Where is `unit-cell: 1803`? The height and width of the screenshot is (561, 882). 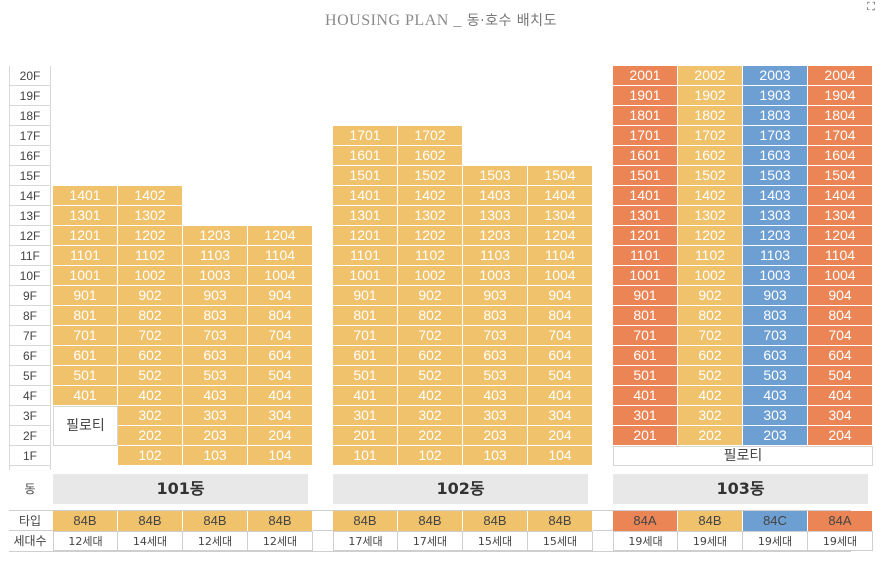 unit-cell: 1803 is located at coordinates (775, 116).